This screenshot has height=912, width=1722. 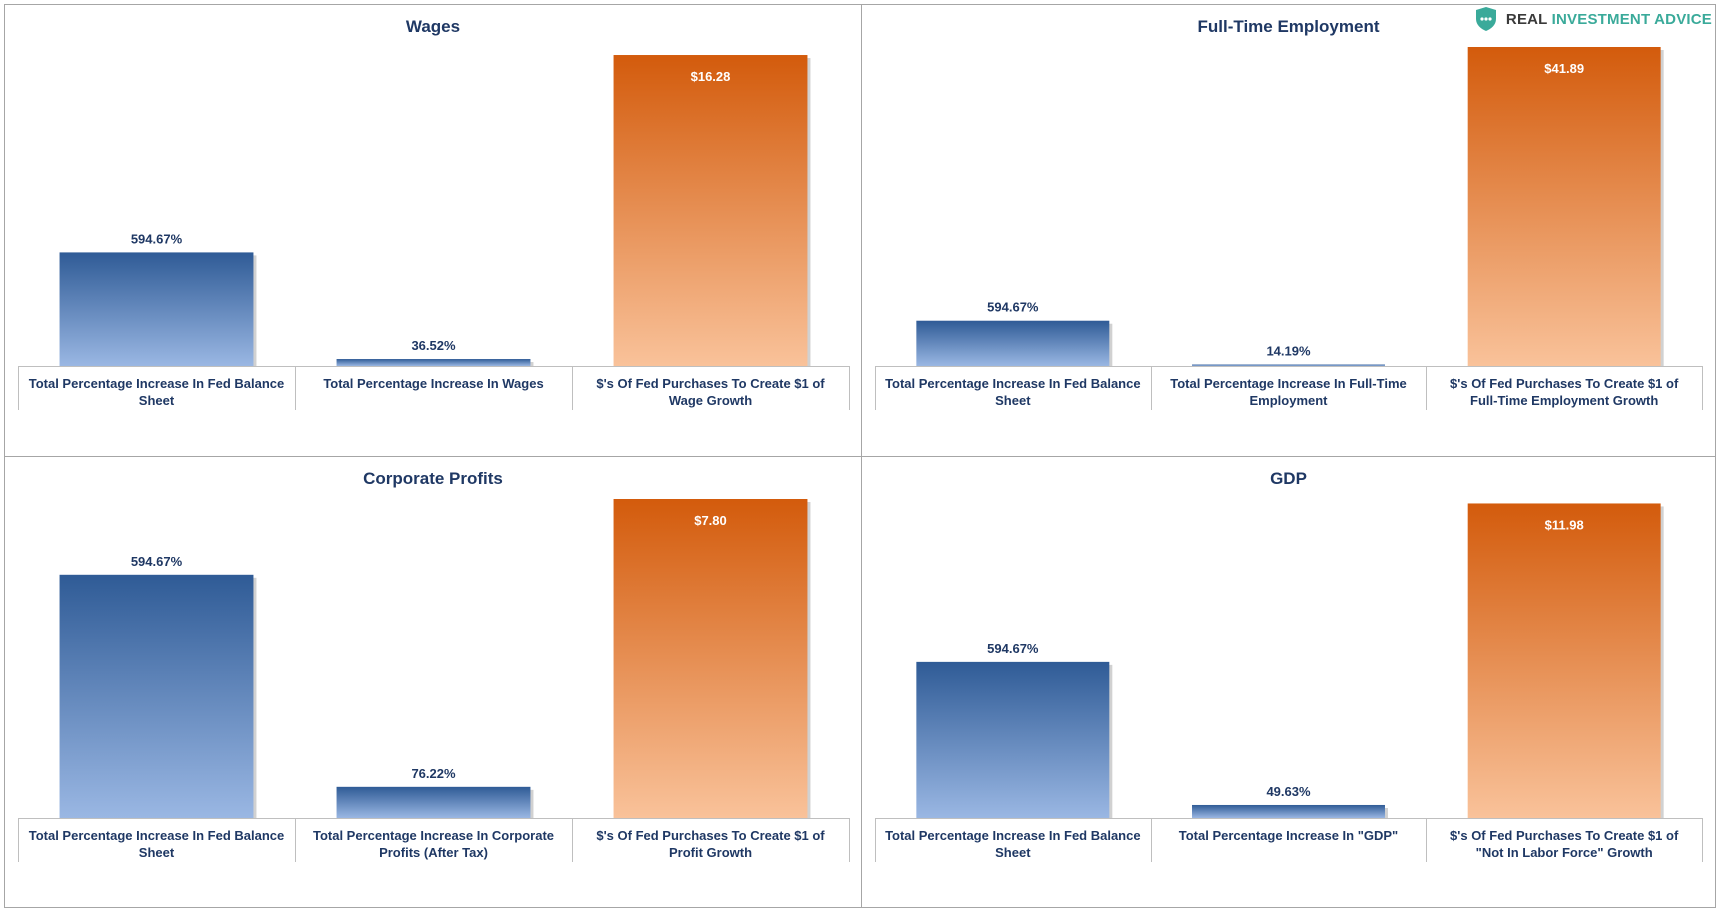 What do you see at coordinates (433, 835) in the screenshot?
I see `category-label: Total Percentage Increase In Corporate` at bounding box center [433, 835].